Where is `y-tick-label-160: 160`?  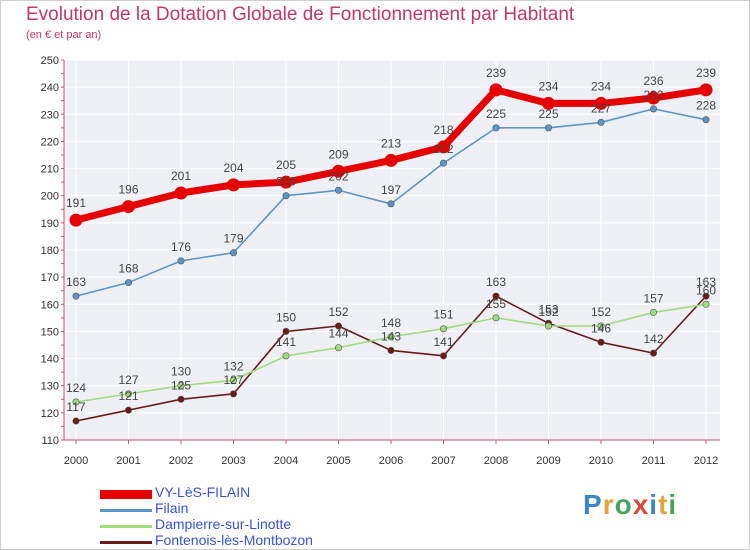 y-tick-label-160: 160 is located at coordinates (50, 305).